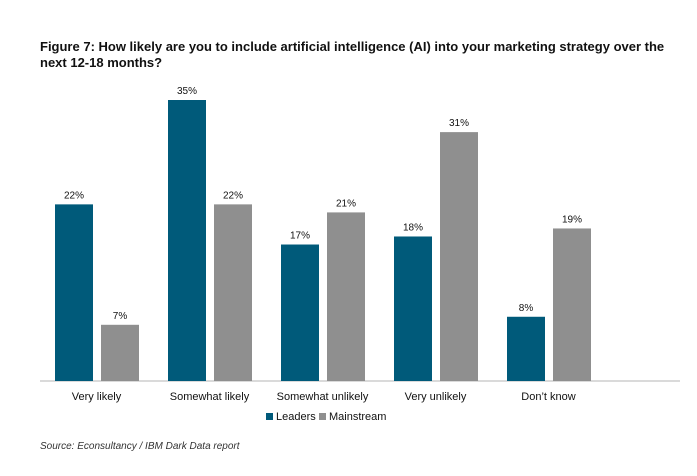  I want to click on legend-swatch-mainstream, so click(322, 416).